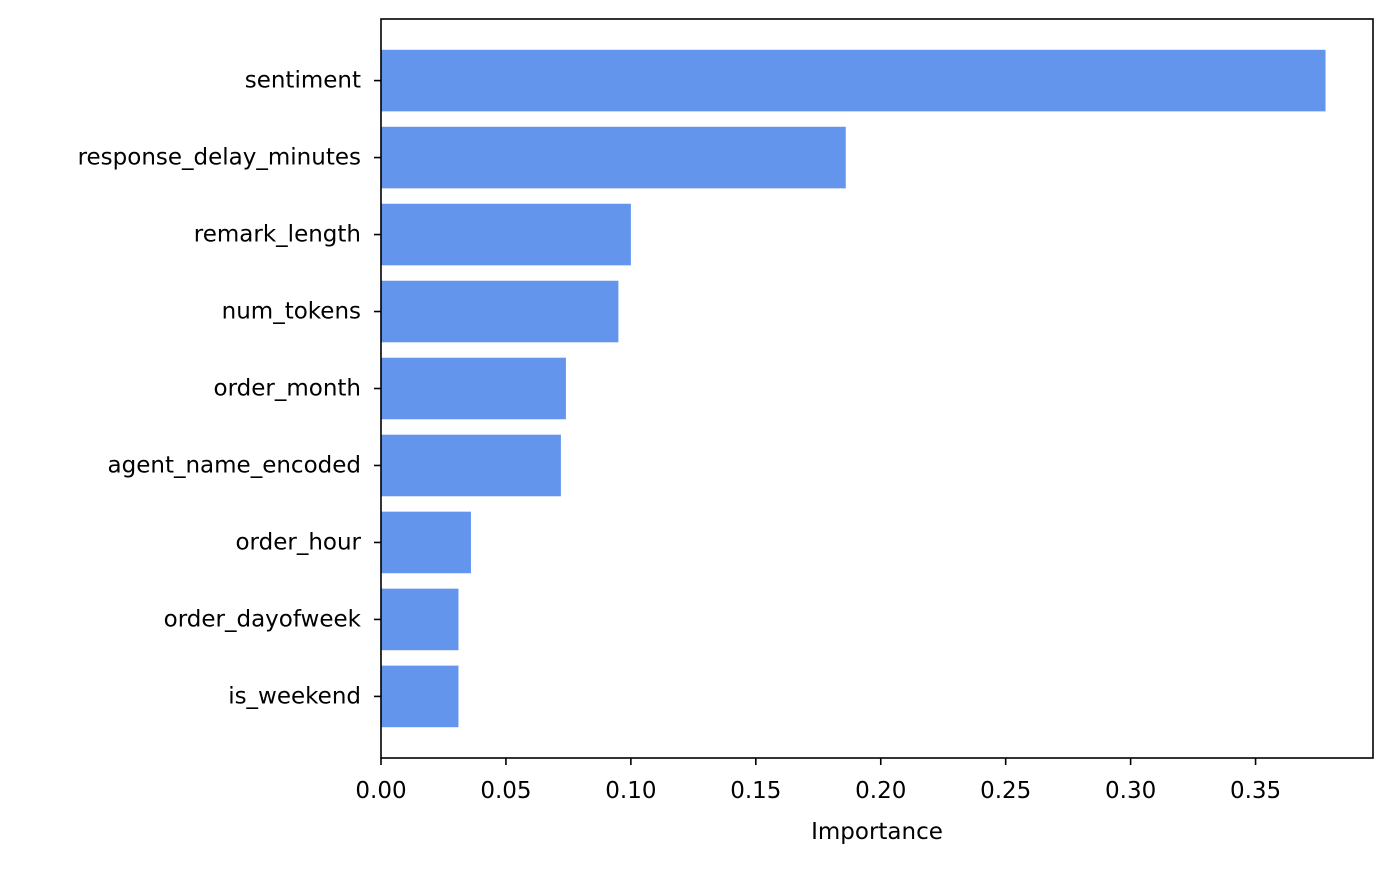 This screenshot has height=869, width=1393. What do you see at coordinates (426, 542) in the screenshot?
I see `bar-order_hour` at bounding box center [426, 542].